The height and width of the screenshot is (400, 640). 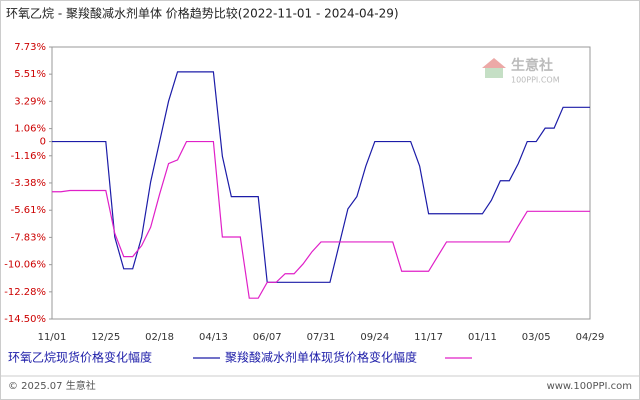 I want to click on x-tick-label: 01/11, so click(x=482, y=337).